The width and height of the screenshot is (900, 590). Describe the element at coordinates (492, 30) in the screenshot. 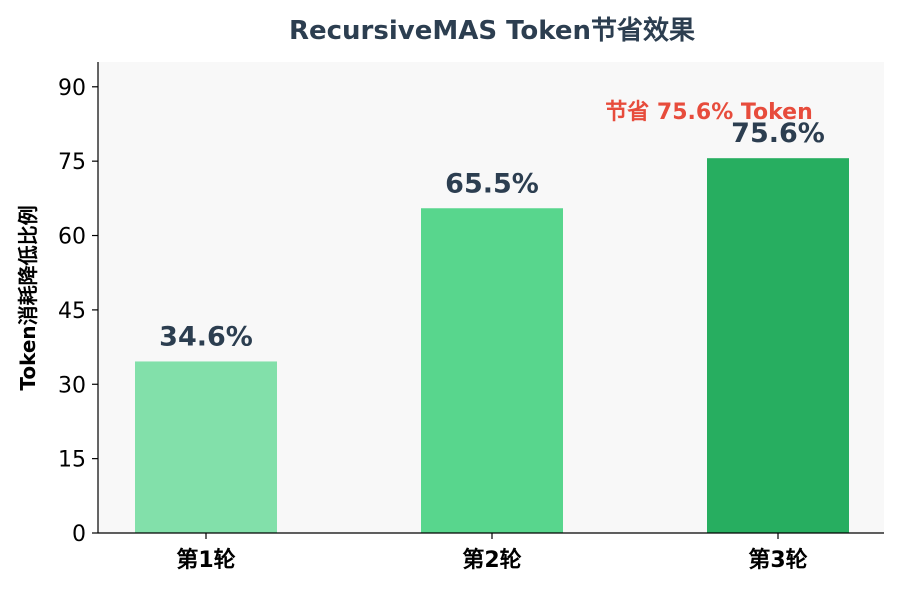

I see `chart-title: RecursiveMAS Token节省效果` at that location.